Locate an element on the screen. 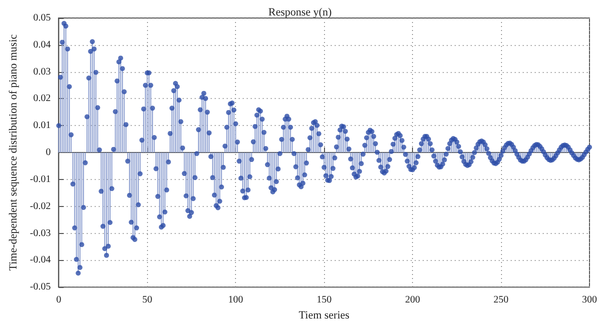 The image size is (600, 326). chart-title: Response y(n) is located at coordinates (300, 12).